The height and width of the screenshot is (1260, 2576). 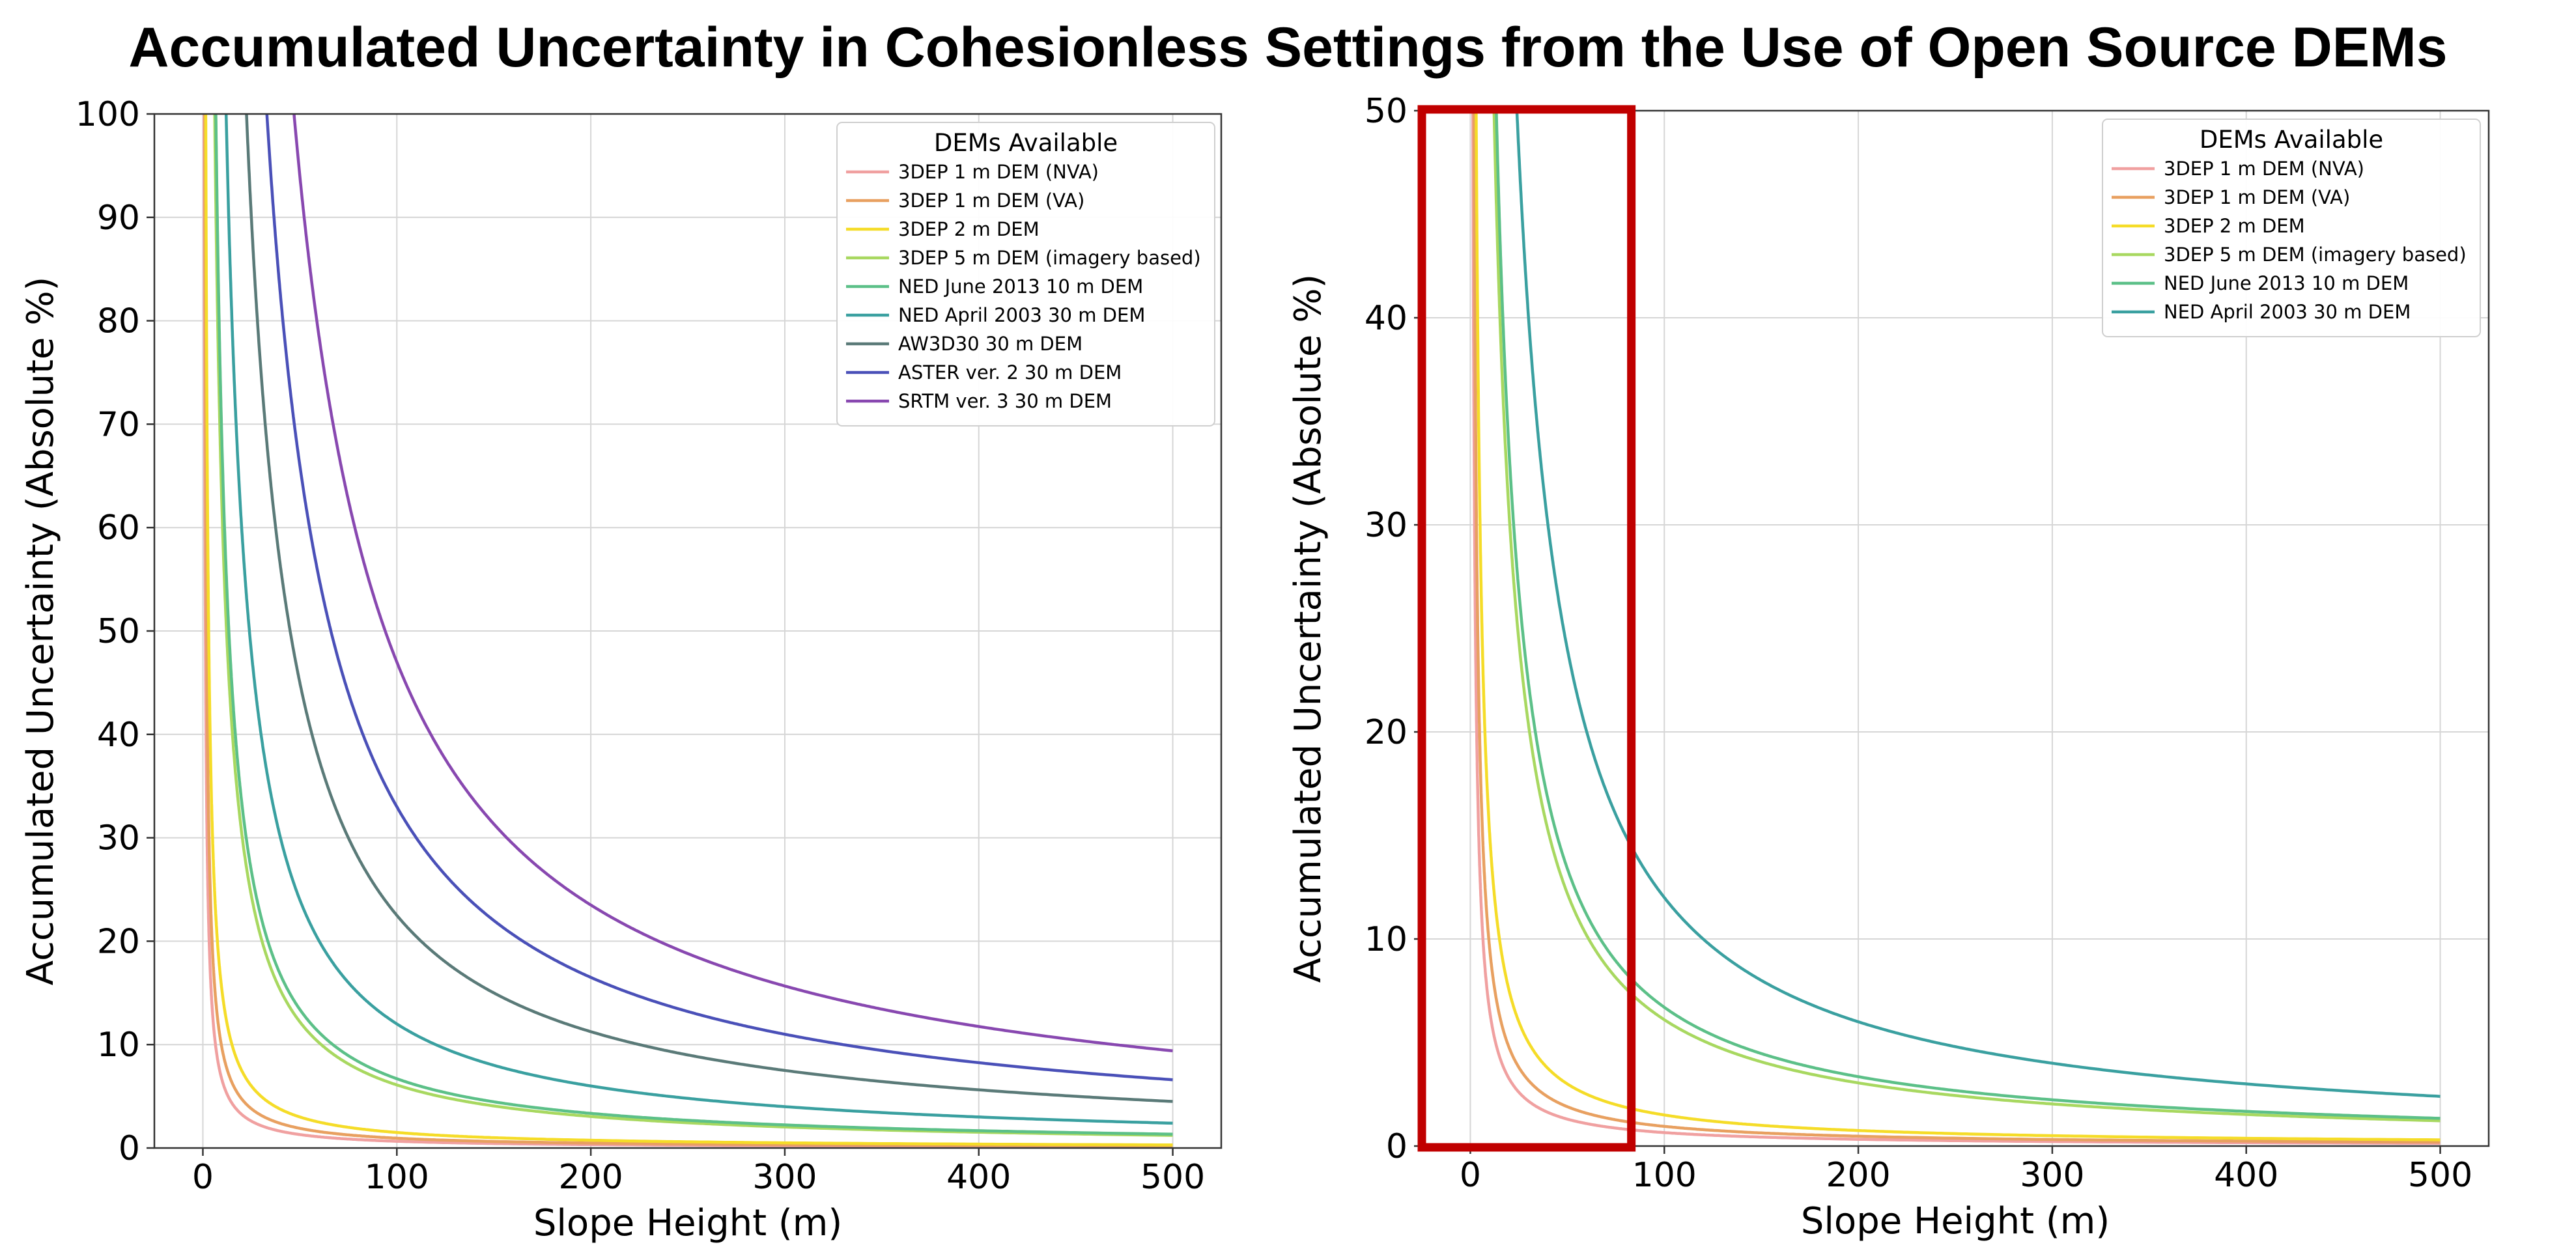 What do you see at coordinates (108, 115) in the screenshot?
I see `y-tick-label: 100` at bounding box center [108, 115].